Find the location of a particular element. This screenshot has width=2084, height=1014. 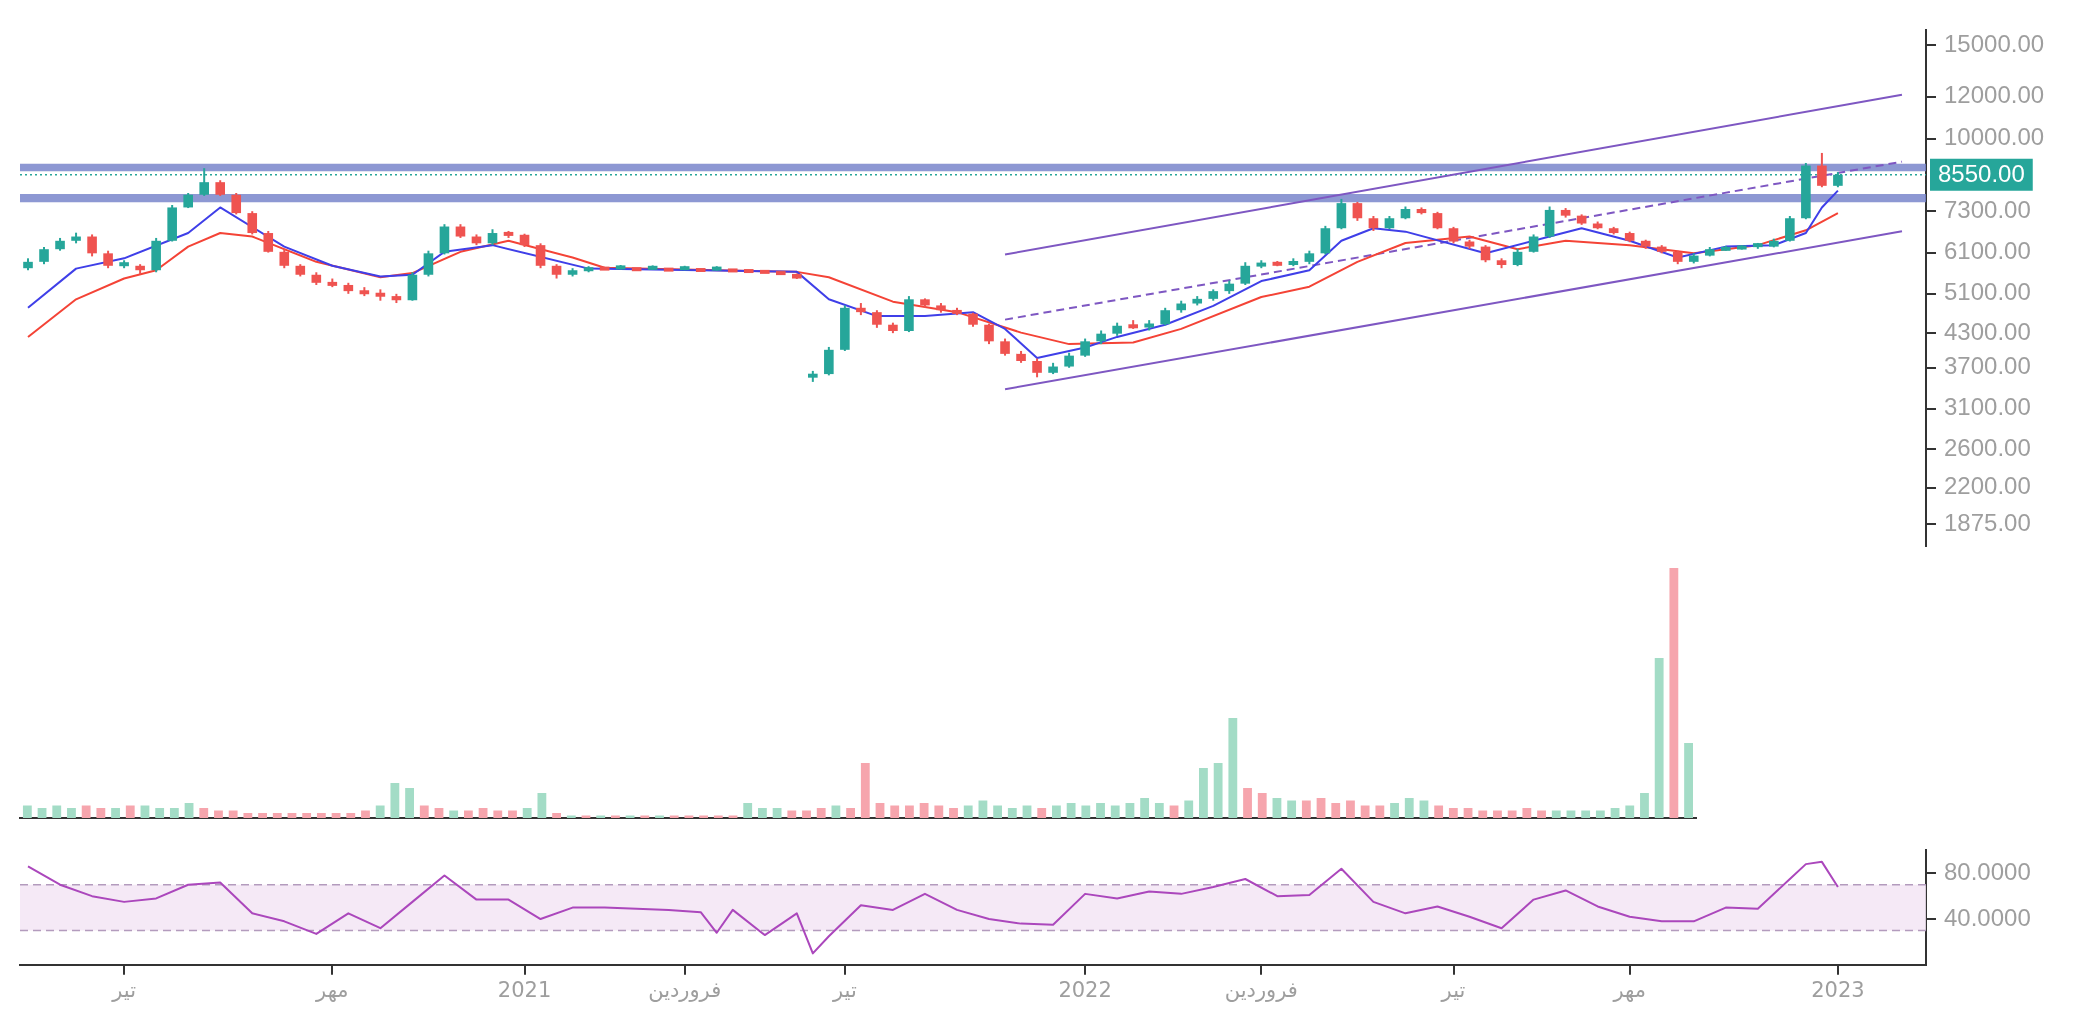

y-tick-label: 1875.00 is located at coordinates (1987, 522).